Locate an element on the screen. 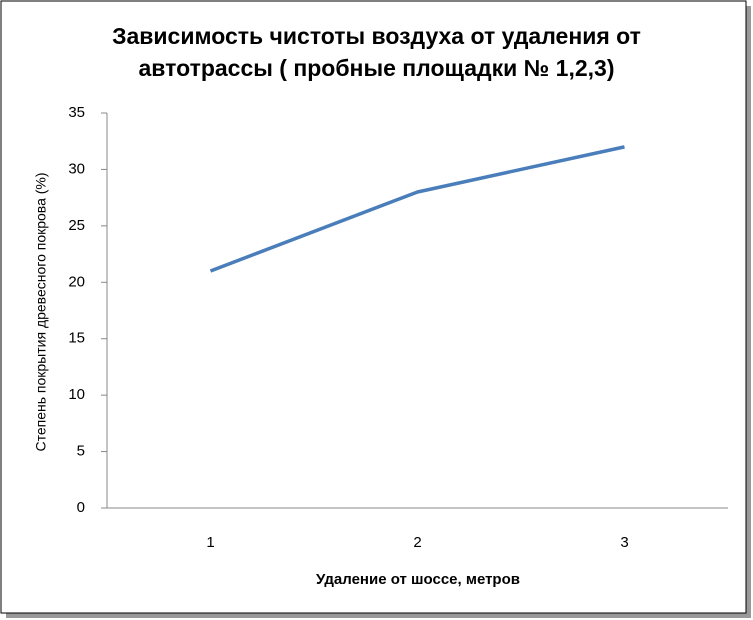 The image size is (753, 620). x-tick-label: 1 is located at coordinates (210, 542).